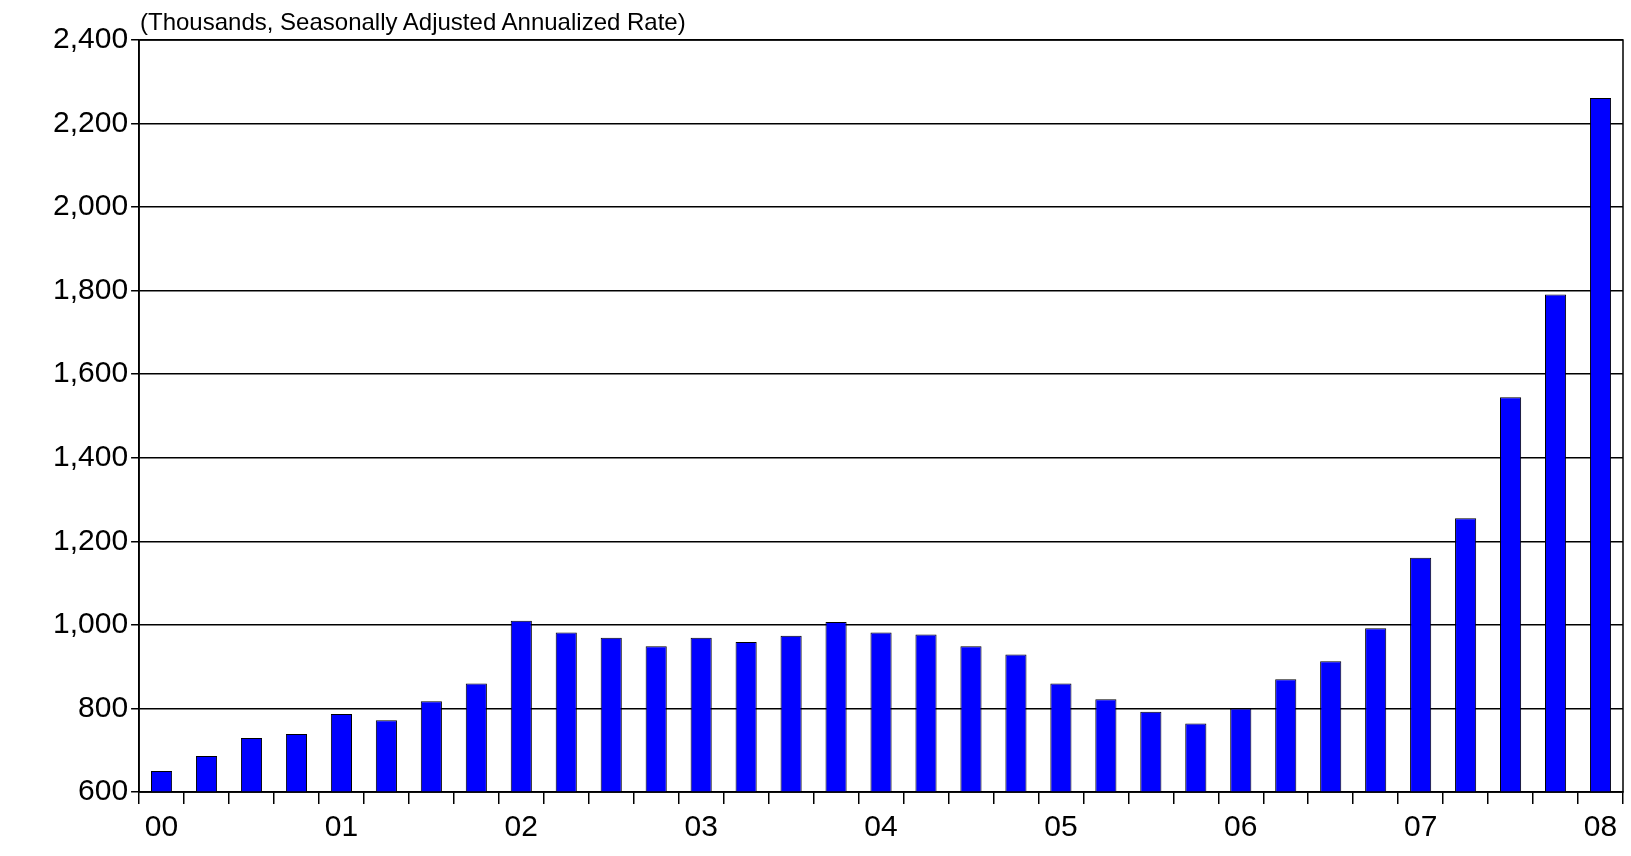  What do you see at coordinates (521, 826) in the screenshot?
I see `x-tick-label: 02` at bounding box center [521, 826].